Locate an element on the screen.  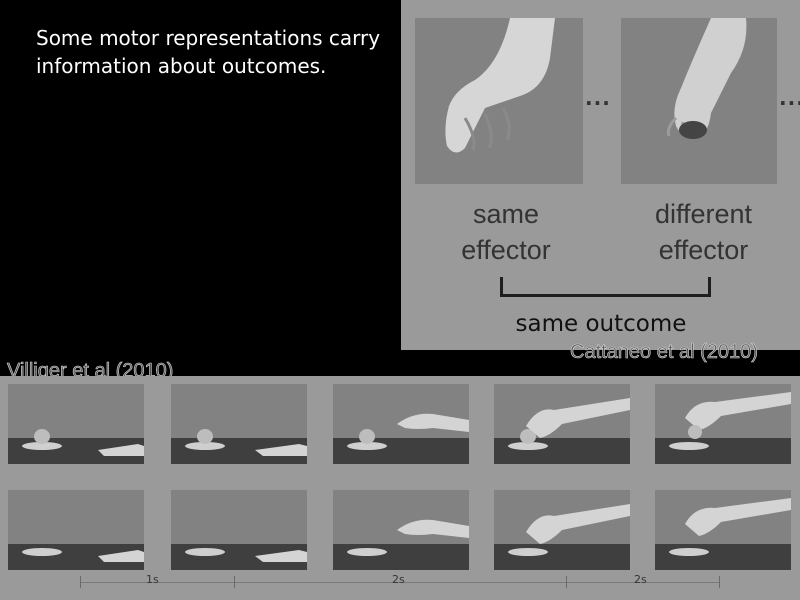
foot-grasp-photo is located at coordinates (499, 101).